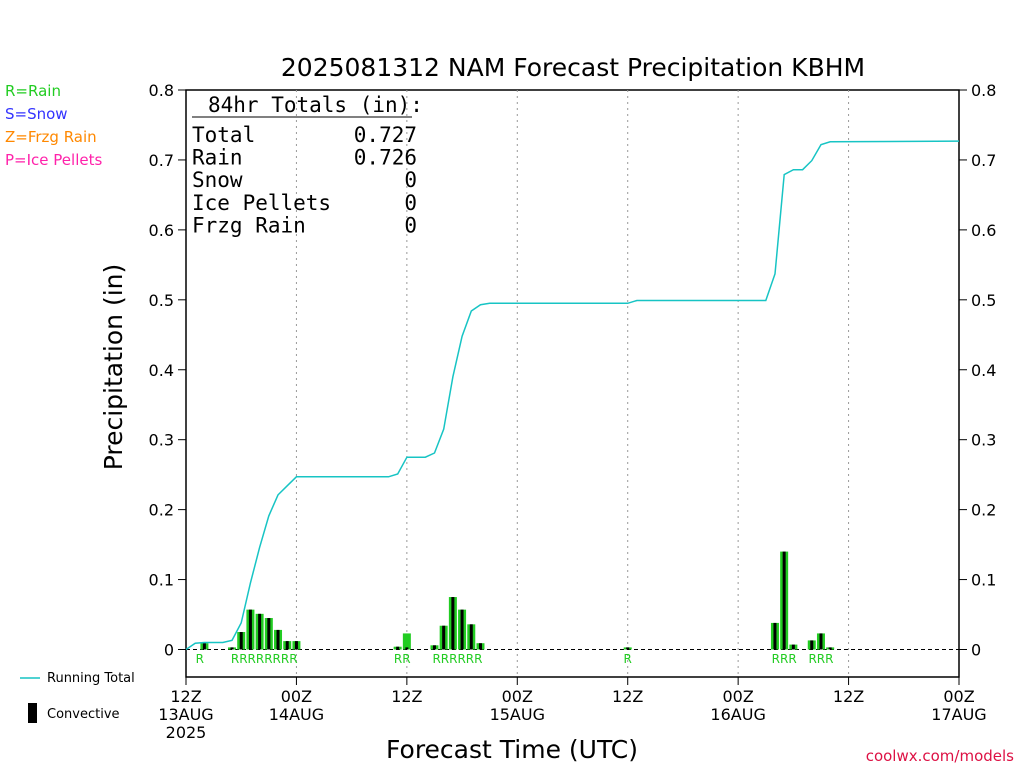  I want to click on x-tick-label: 15AUG, so click(517, 714).